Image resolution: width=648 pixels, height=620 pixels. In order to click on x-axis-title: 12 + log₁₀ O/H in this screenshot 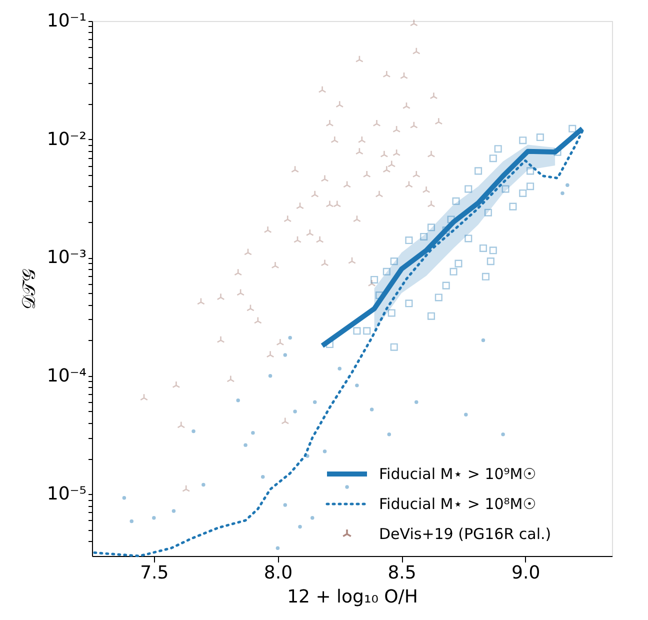, I will do `click(352, 597)`.